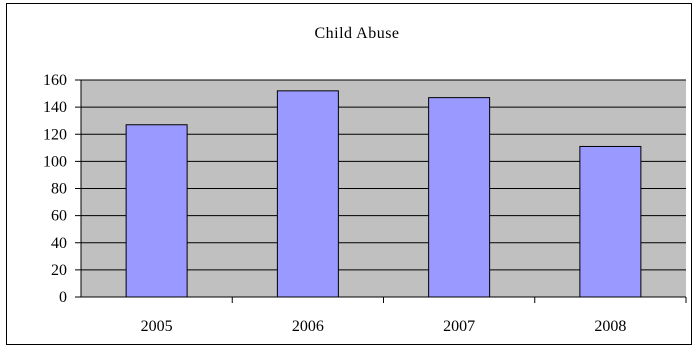  I want to click on y-tick-label: 20, so click(59, 270).